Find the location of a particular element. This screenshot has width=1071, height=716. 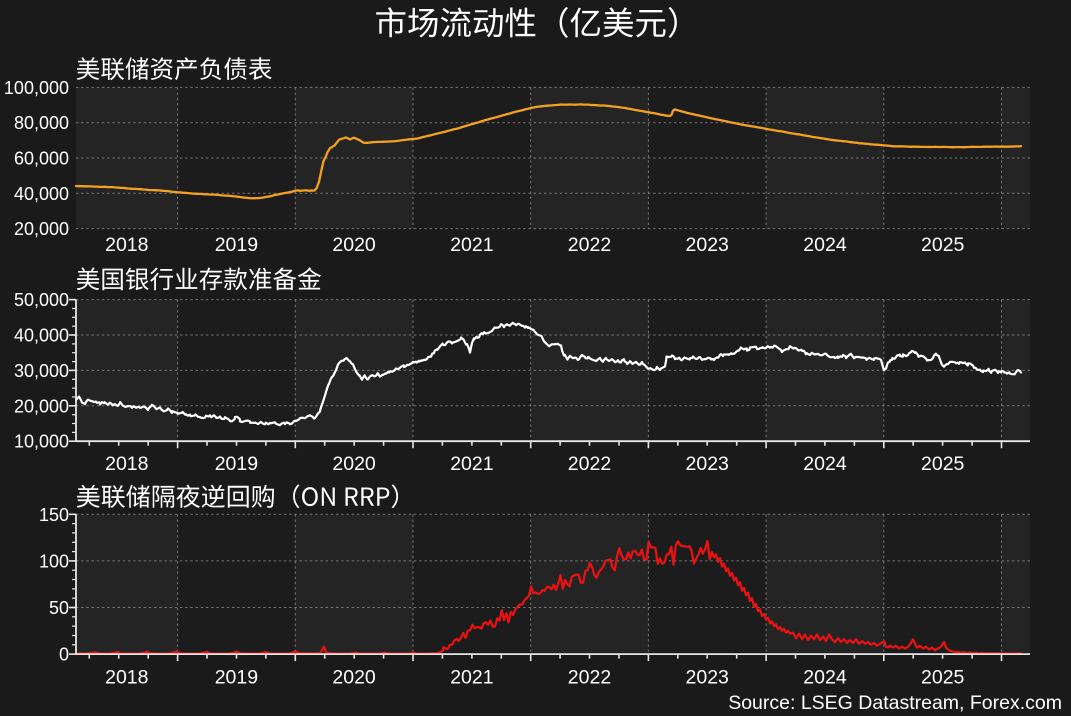

svg-text: 60,000 is located at coordinates (41, 159).